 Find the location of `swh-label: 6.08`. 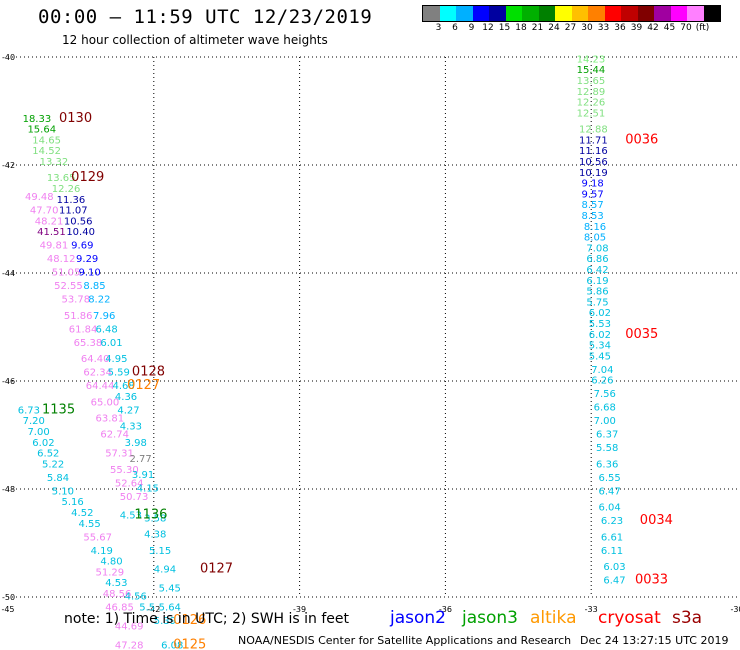

swh-label: 6.08 is located at coordinates (172, 645).